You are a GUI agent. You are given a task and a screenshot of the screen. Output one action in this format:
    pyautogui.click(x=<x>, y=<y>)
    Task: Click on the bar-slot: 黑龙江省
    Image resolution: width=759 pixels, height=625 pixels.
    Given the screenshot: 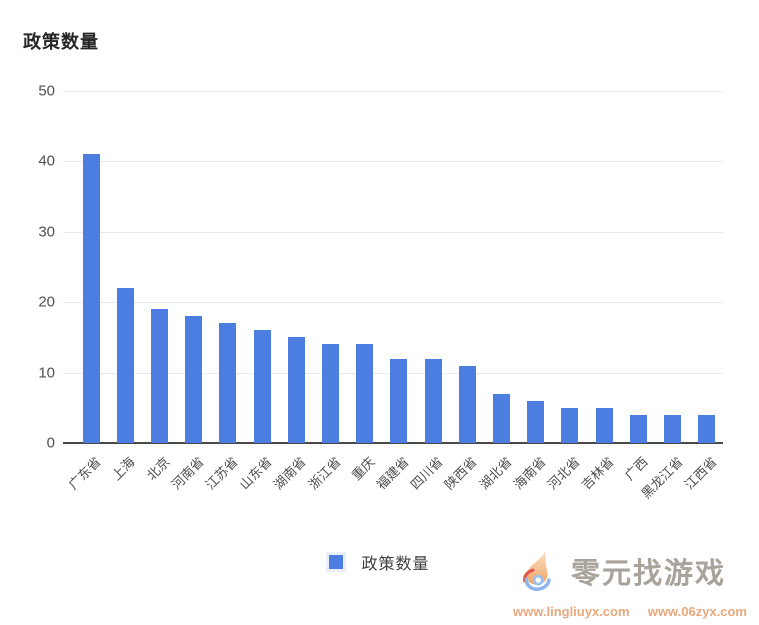 What is the action you would take?
    pyautogui.click(x=663, y=296)
    